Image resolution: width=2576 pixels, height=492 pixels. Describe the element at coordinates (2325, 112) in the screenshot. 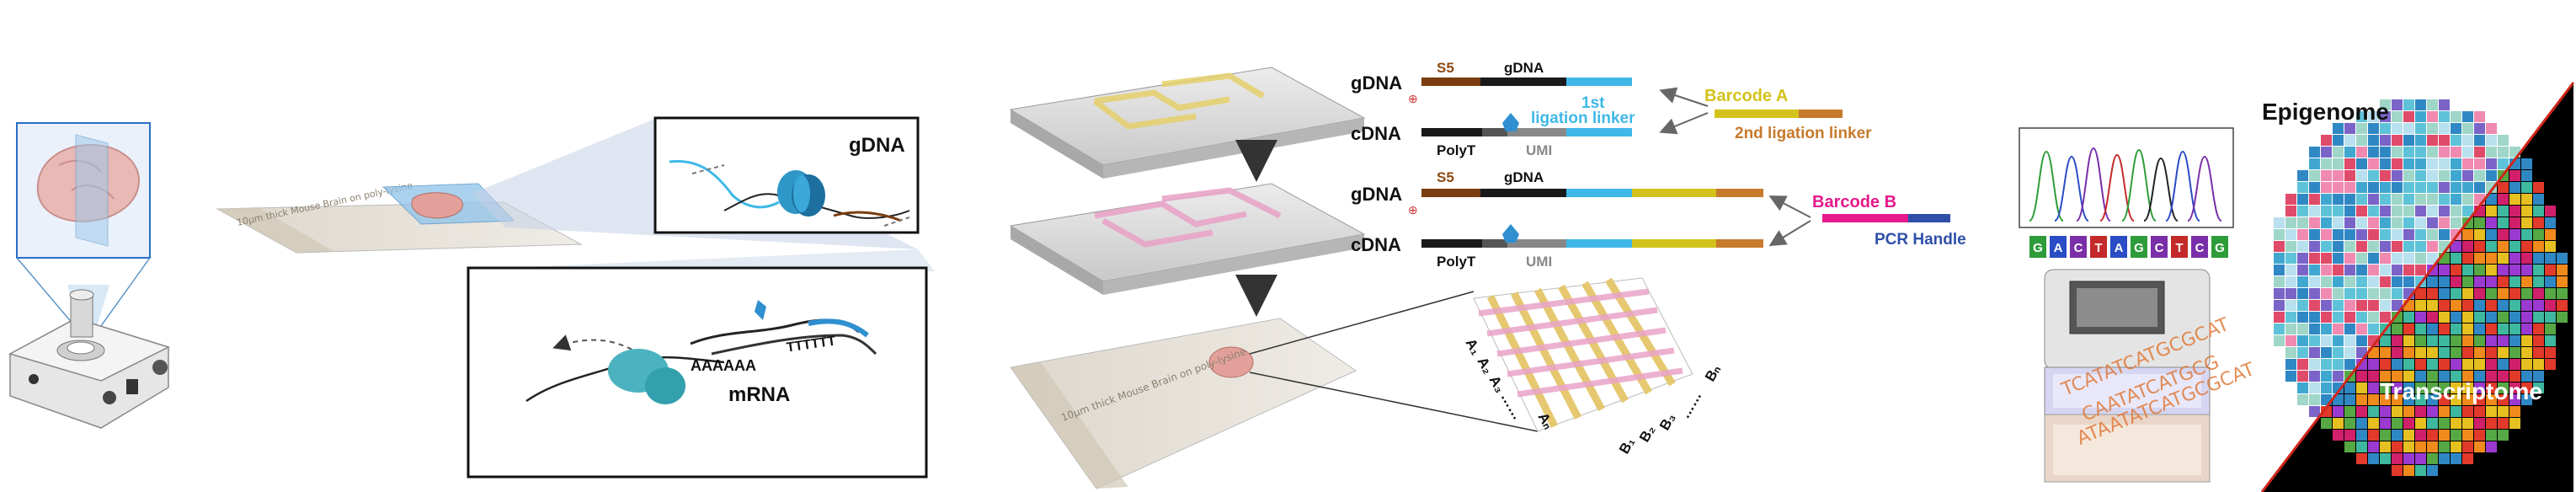

I see `epigenome-label: Epigenome` at that location.